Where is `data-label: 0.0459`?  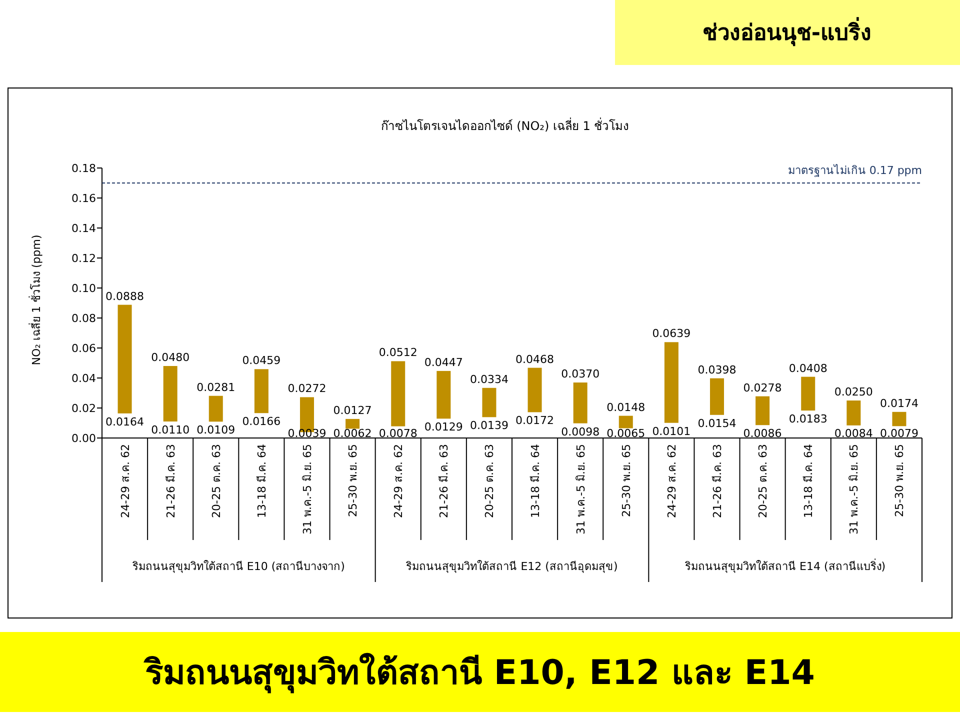
data-label: 0.0459 is located at coordinates (261, 361).